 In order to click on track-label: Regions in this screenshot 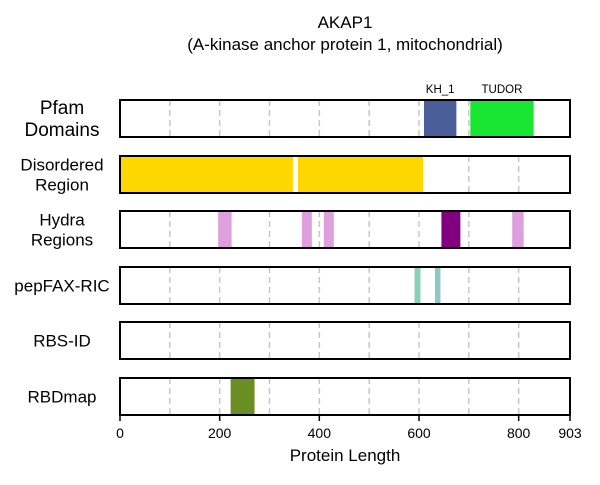, I will do `click(62, 239)`.